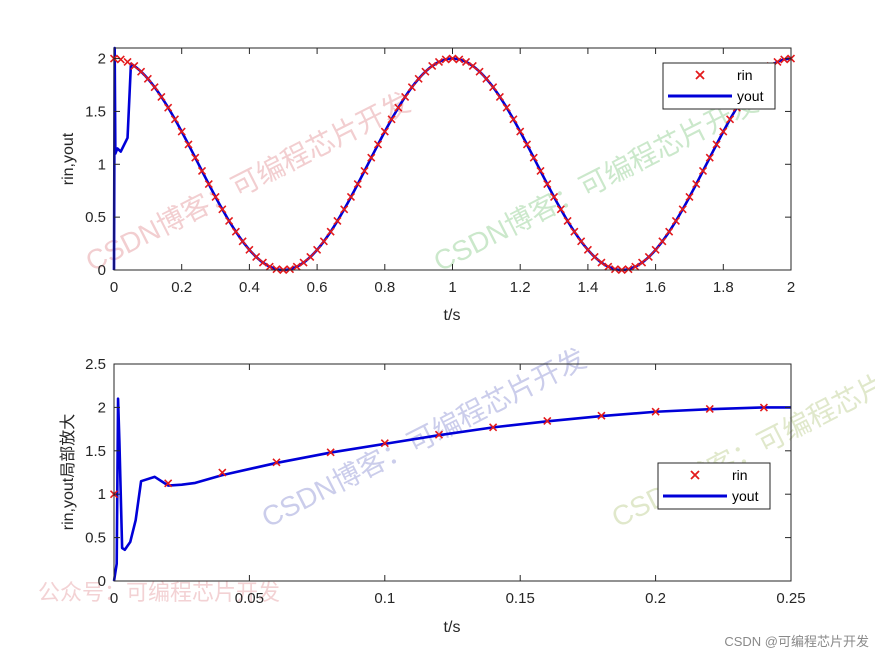  I want to click on ytick-label: 2.5, so click(95, 364).